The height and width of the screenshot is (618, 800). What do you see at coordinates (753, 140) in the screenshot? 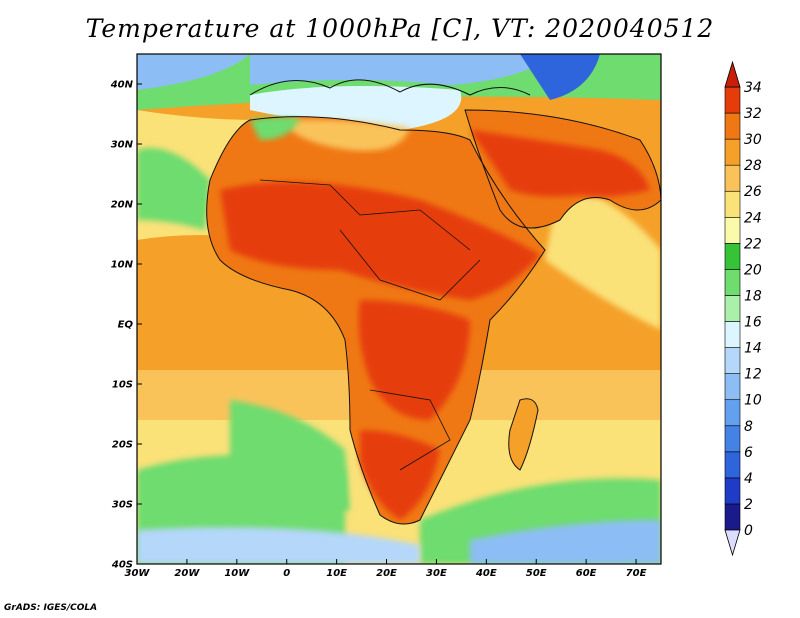
I see `colorbar-label: 30` at bounding box center [753, 140].